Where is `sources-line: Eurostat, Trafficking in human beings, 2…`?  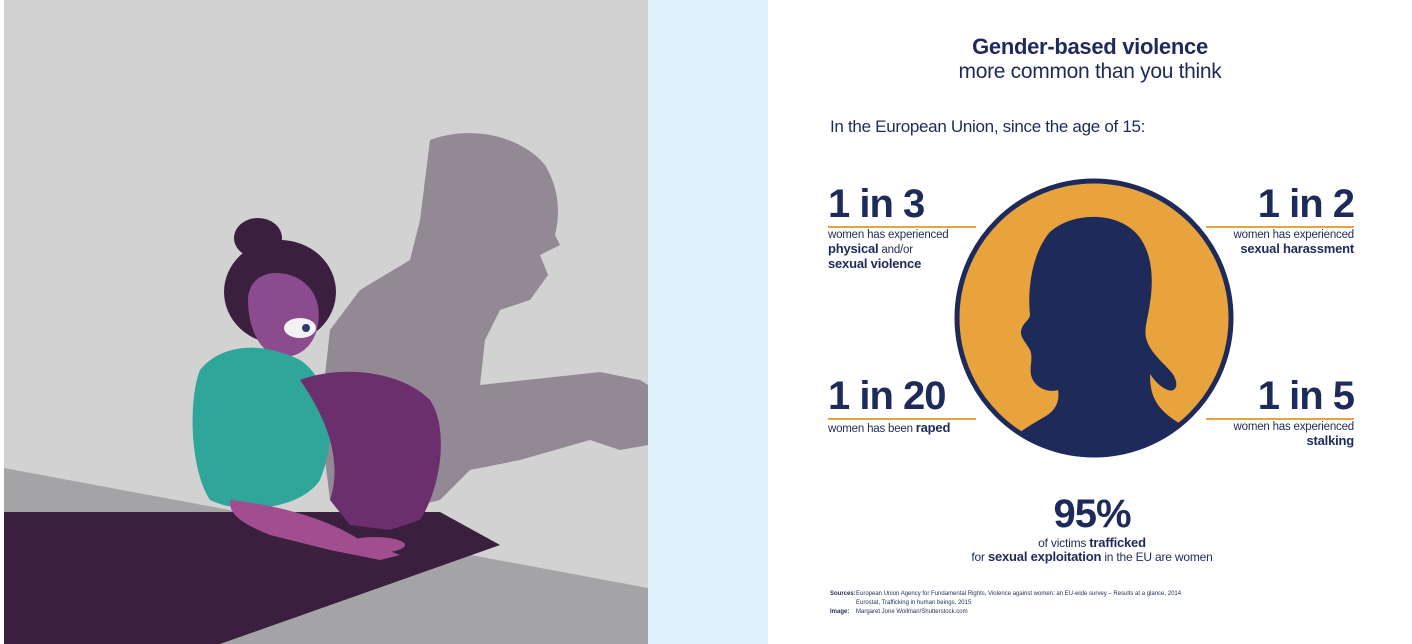 sources-line: Eurostat, Trafficking in human beings, 2… is located at coordinates (914, 603).